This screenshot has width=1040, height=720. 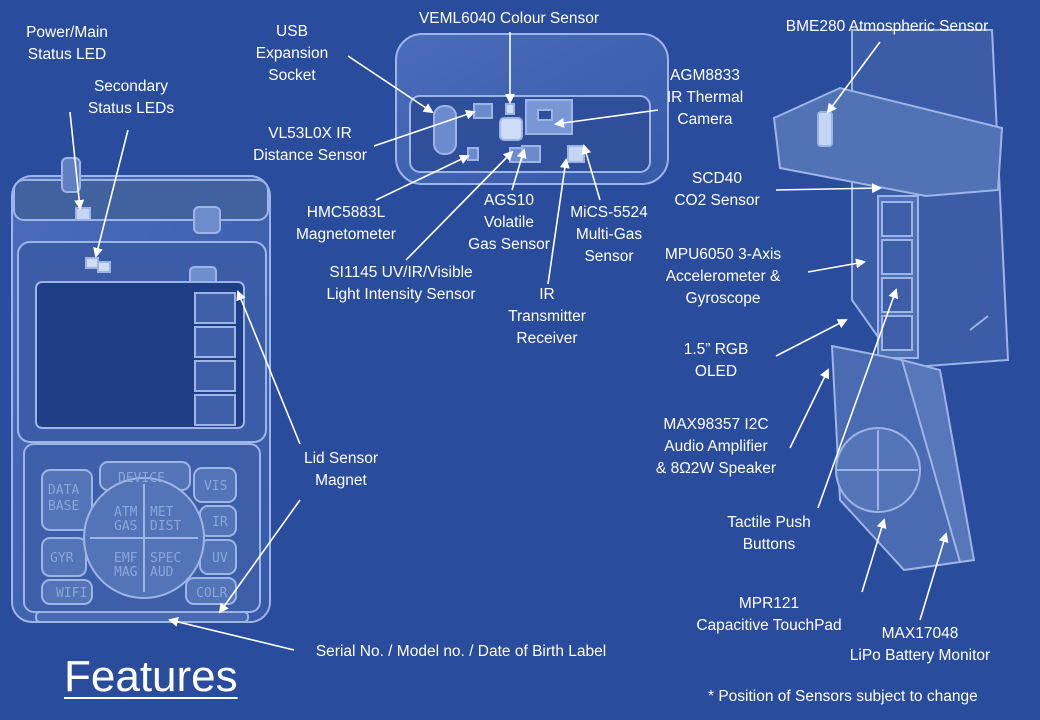 What do you see at coordinates (292, 53) in the screenshot?
I see `label-usb: USB Expansion Socket` at bounding box center [292, 53].